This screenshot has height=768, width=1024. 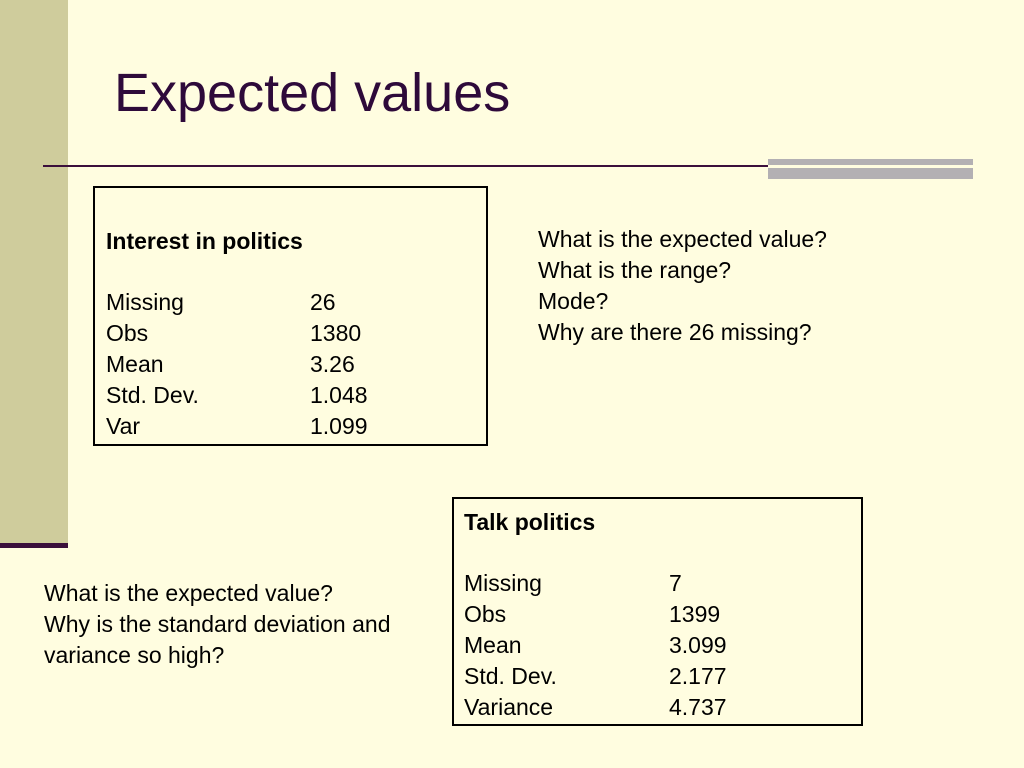 What do you see at coordinates (675, 583) in the screenshot?
I see `stat-value: 7` at bounding box center [675, 583].